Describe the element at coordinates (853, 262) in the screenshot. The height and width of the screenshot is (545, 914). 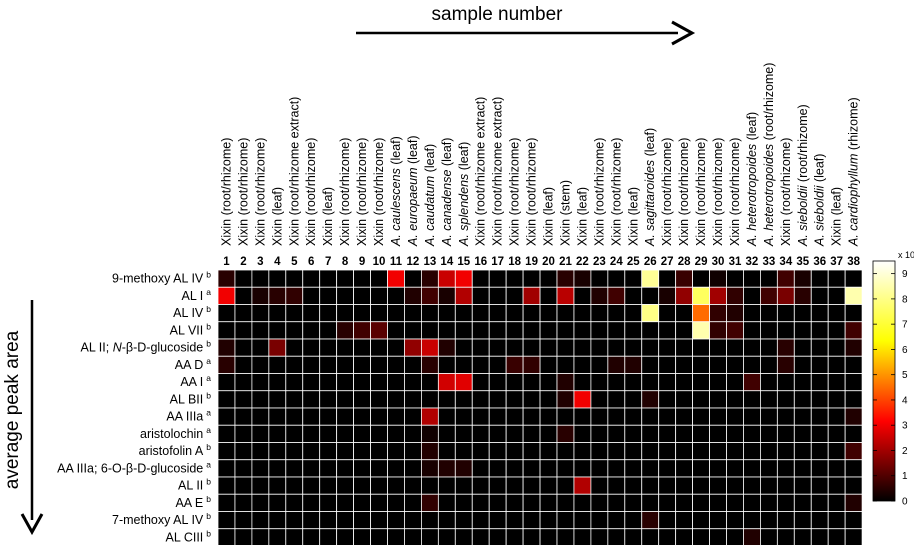
I see `column-number: 38` at that location.